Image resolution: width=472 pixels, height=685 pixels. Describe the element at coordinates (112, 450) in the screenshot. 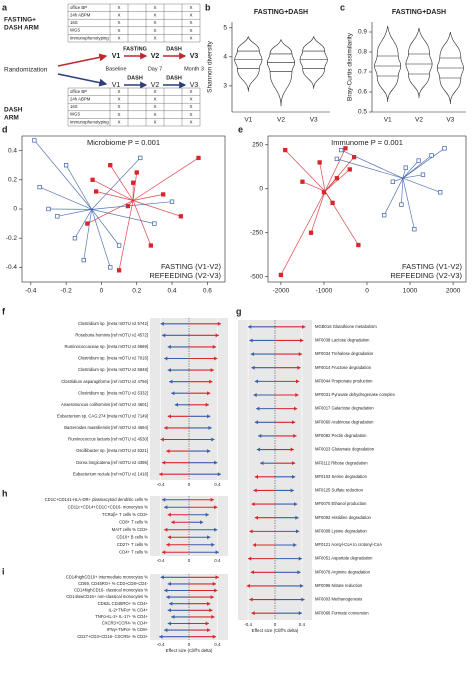

I see `row-label: Oscillibacter sp. [meta mOTU v2 5321]` at that location.